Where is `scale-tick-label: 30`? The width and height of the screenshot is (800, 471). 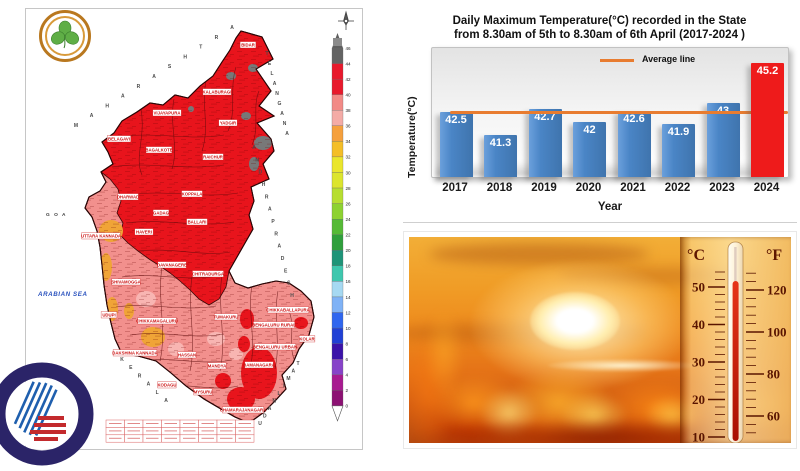 scale-tick-label: 30 is located at coordinates (349, 172).